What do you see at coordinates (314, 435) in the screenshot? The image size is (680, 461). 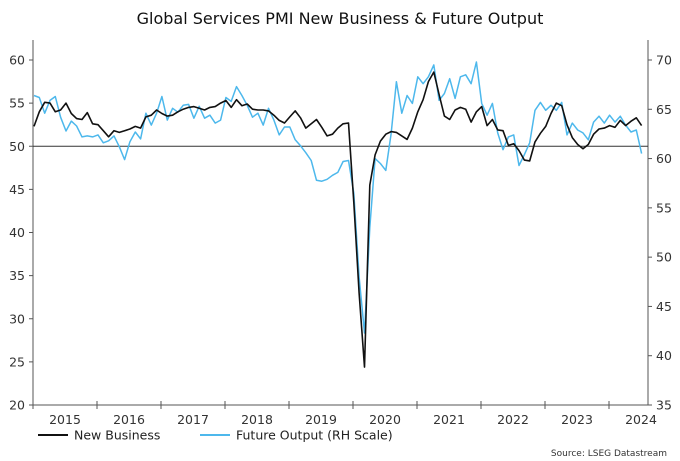 I see `legend-label-future-output: Future Output (RH Scale)` at bounding box center [314, 435].